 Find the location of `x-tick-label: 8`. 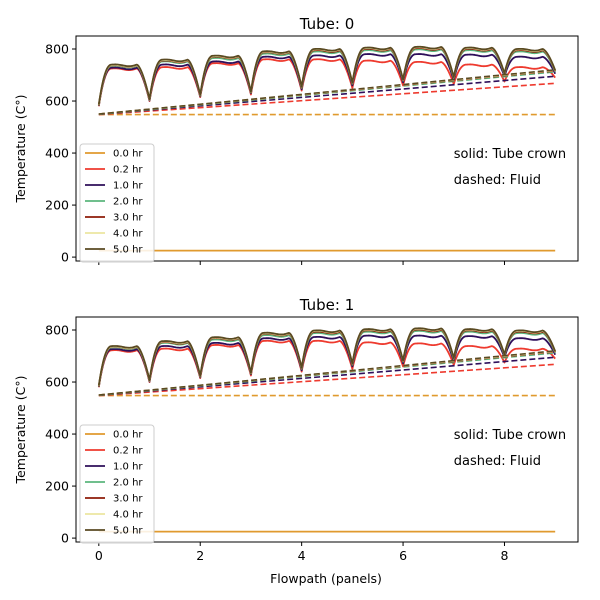

x-tick-label: 8 is located at coordinates (504, 555).